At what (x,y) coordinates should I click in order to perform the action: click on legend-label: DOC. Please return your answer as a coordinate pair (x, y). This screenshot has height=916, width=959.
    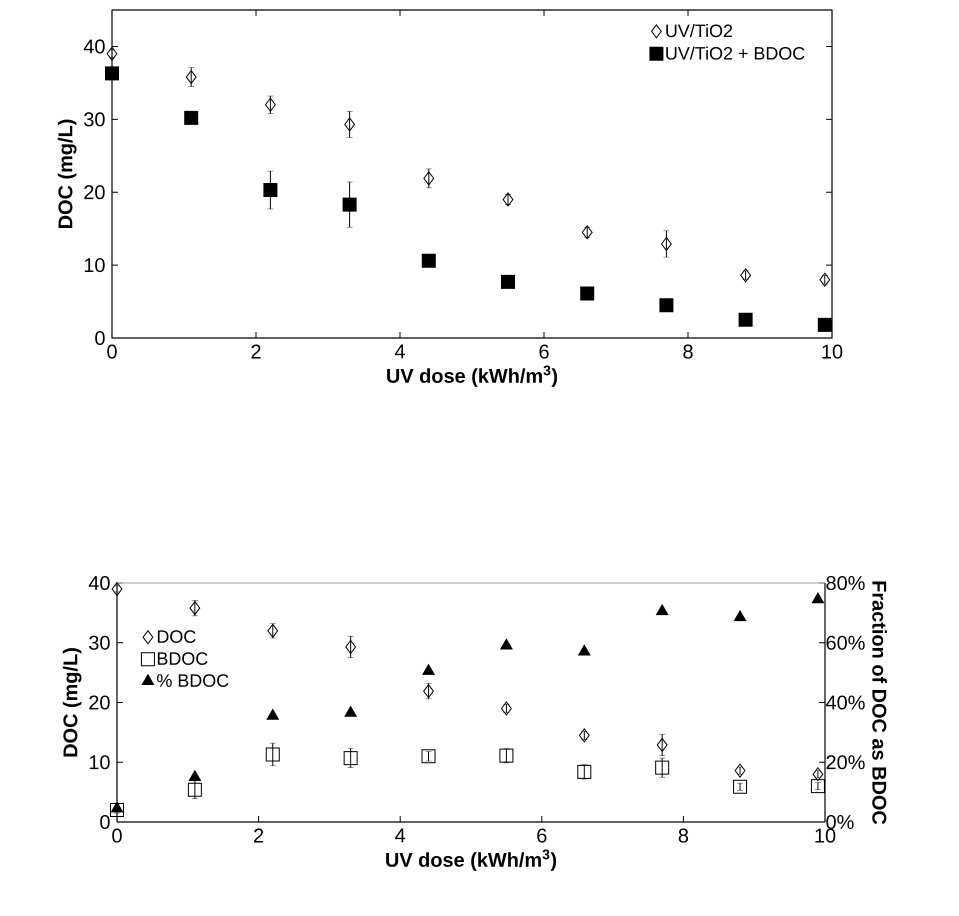
    Looking at the image, I should click on (177, 636).